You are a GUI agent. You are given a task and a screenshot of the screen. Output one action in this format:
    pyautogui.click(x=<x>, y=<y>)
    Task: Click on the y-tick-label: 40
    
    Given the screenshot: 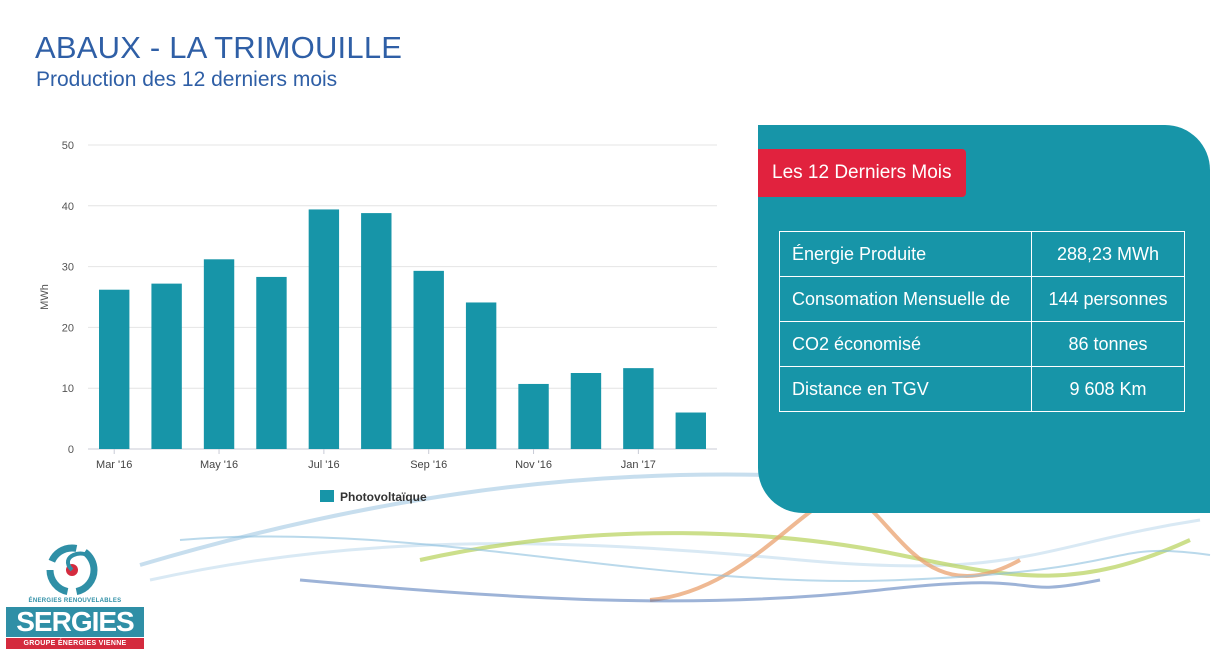 What is the action you would take?
    pyautogui.click(x=68, y=207)
    